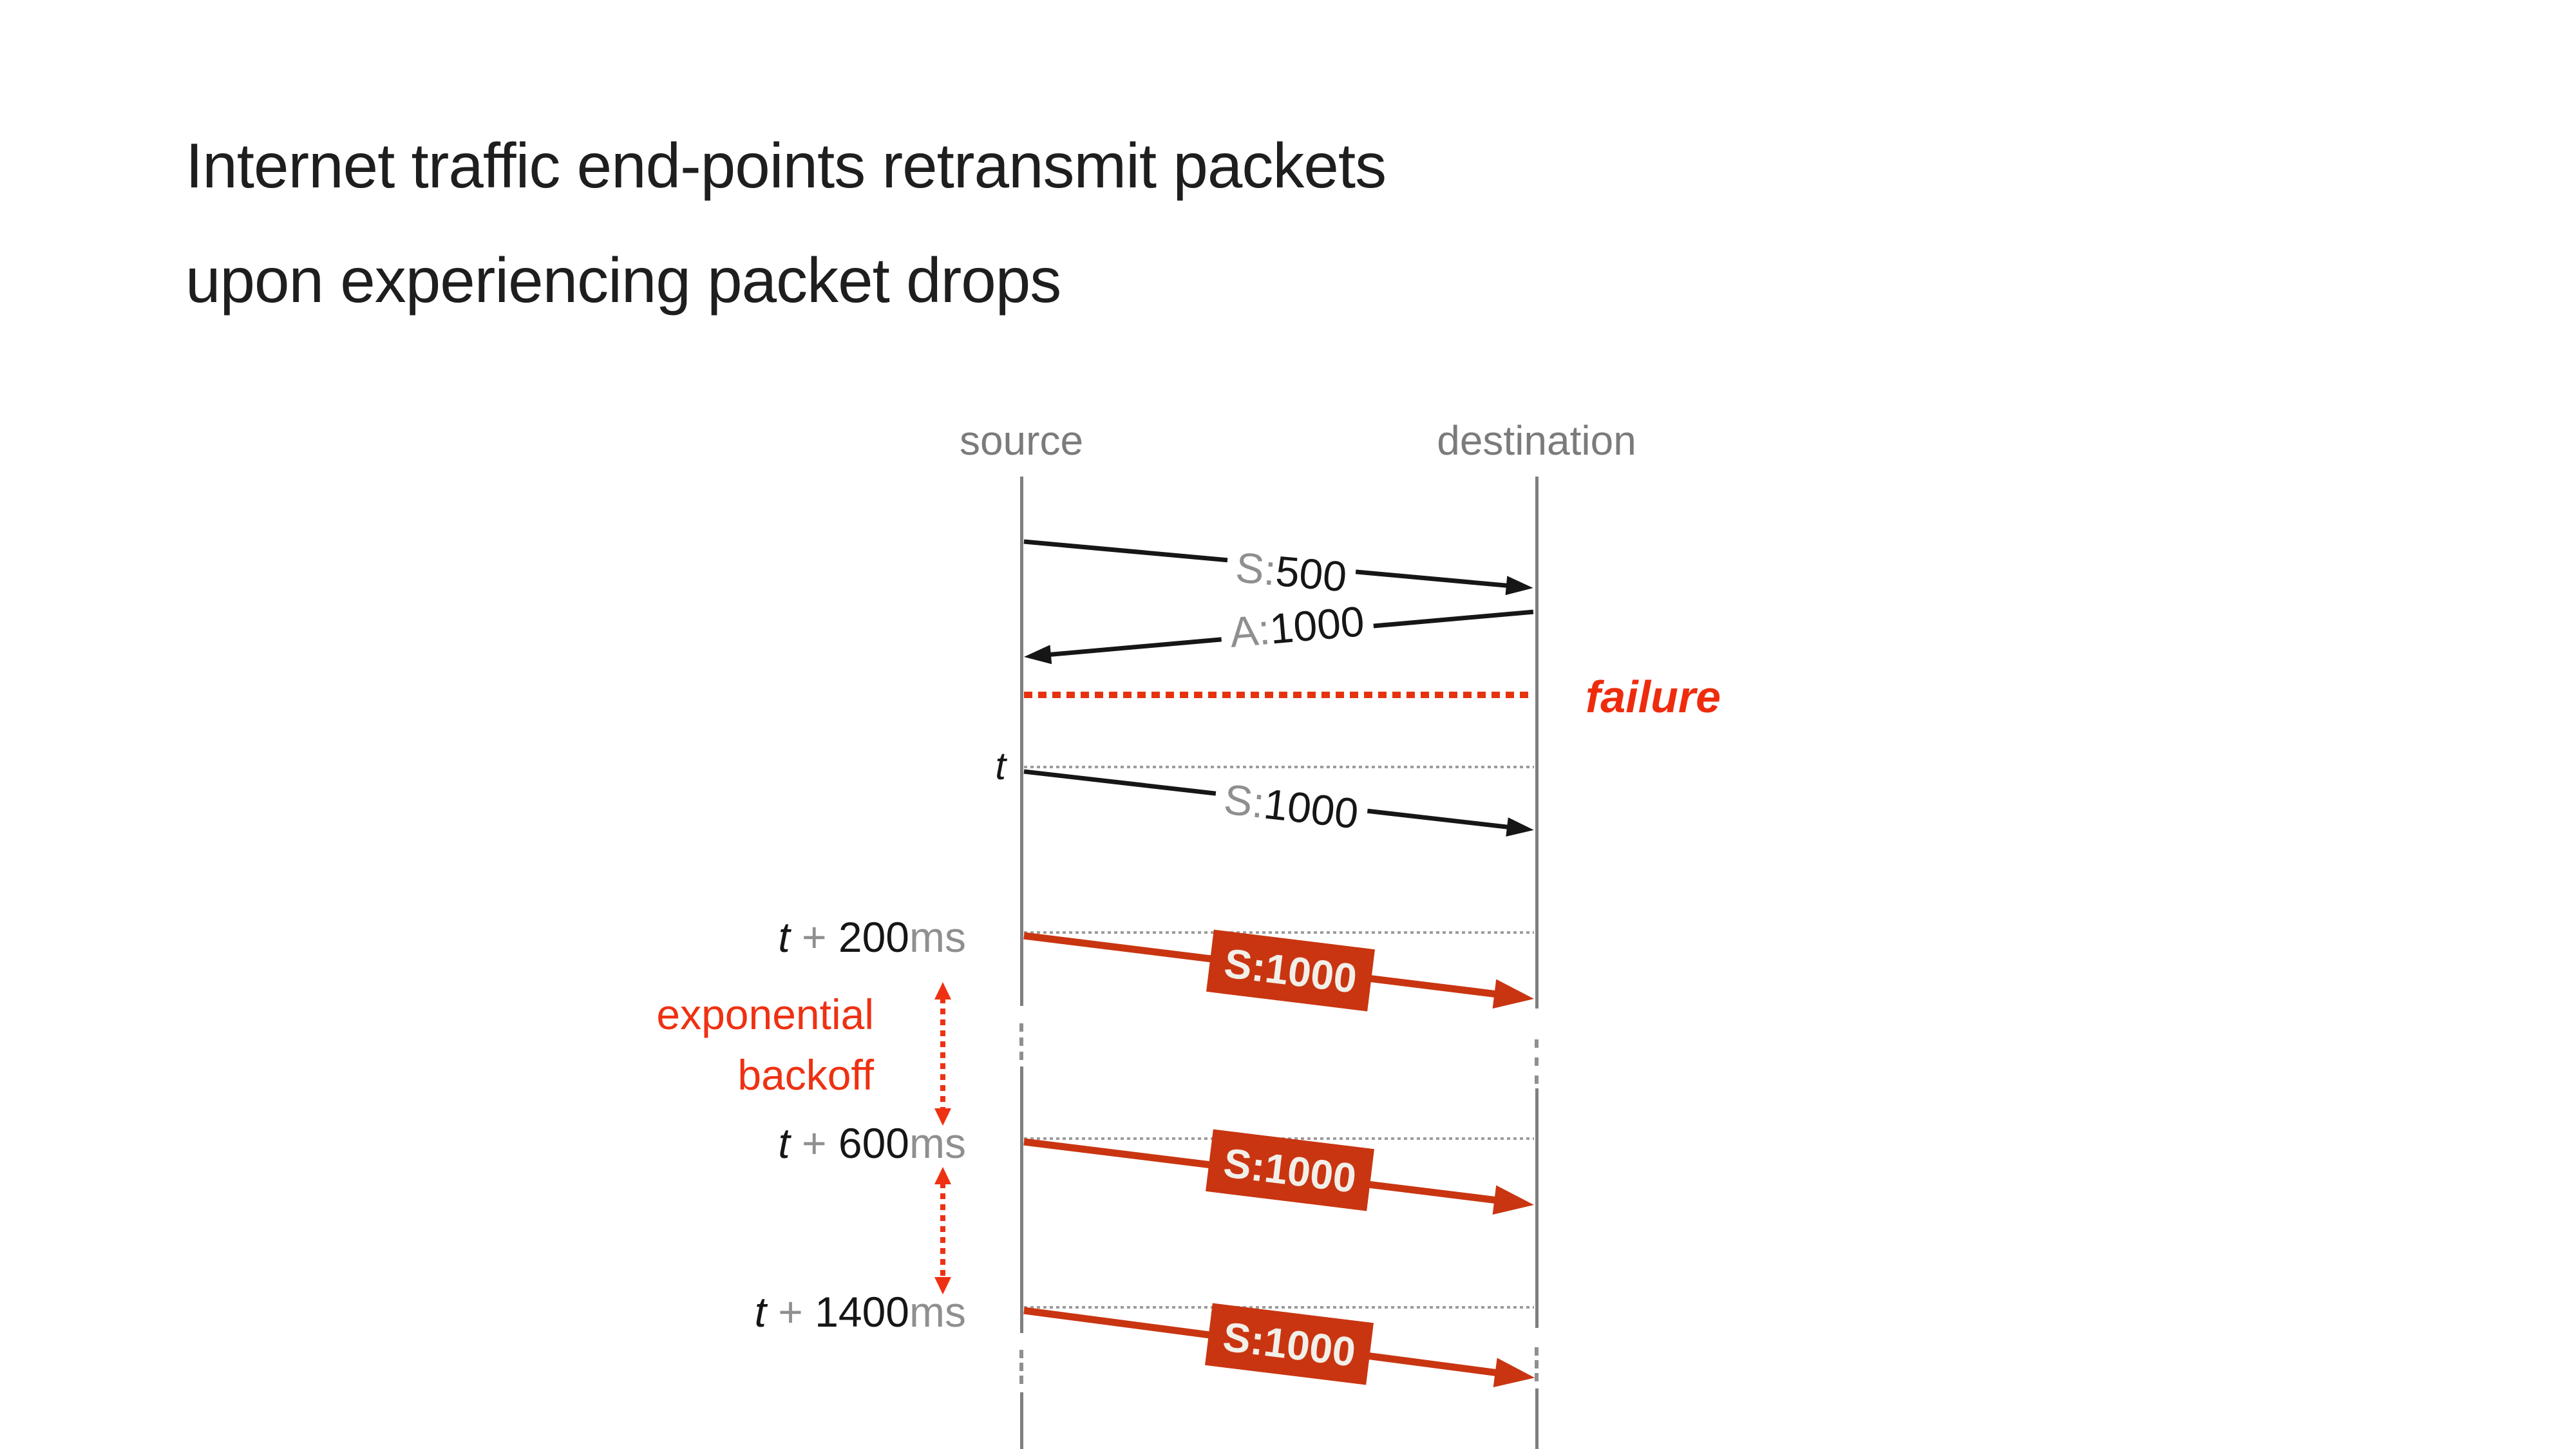 This screenshot has height=1449, width=2576. I want to click on packet-box-1: S:1000, so click(1290, 971).